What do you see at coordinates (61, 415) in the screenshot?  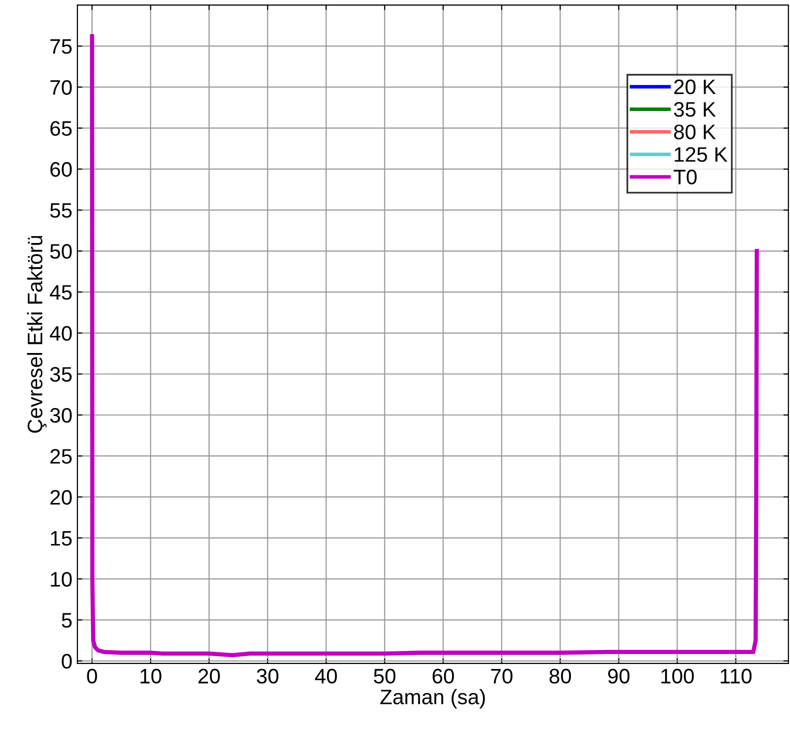 I see `y-tick-label: 30` at bounding box center [61, 415].